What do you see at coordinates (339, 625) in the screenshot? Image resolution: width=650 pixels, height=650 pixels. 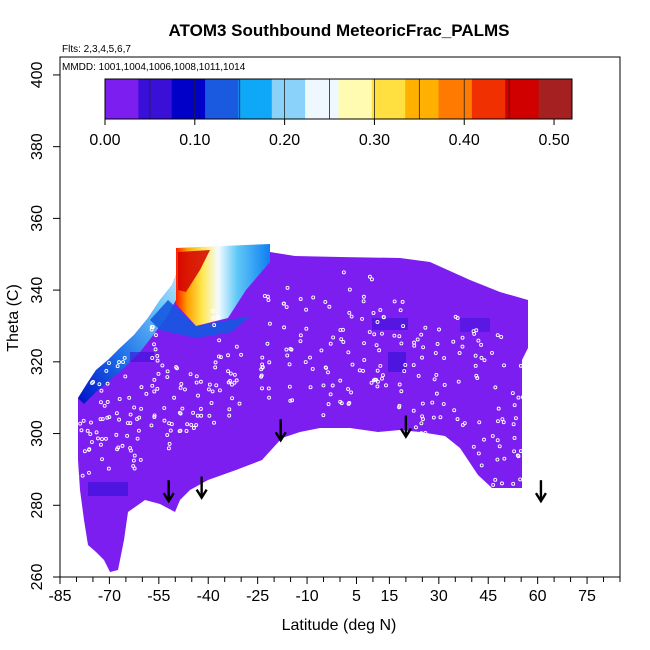 I see `x-axis-label: Latitude (deg N)` at bounding box center [339, 625].